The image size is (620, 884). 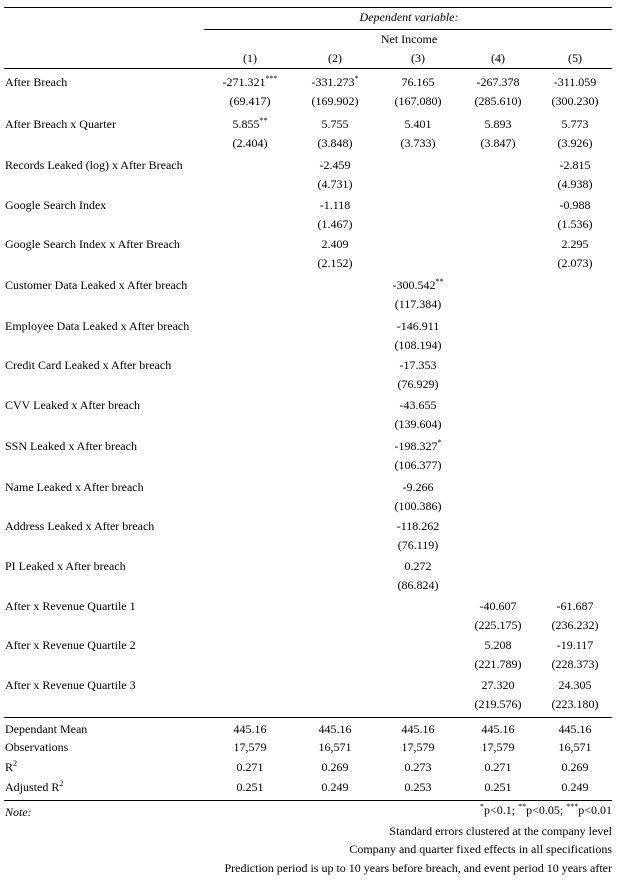 I want to click on coefficient-value: -118.262, so click(x=418, y=526).